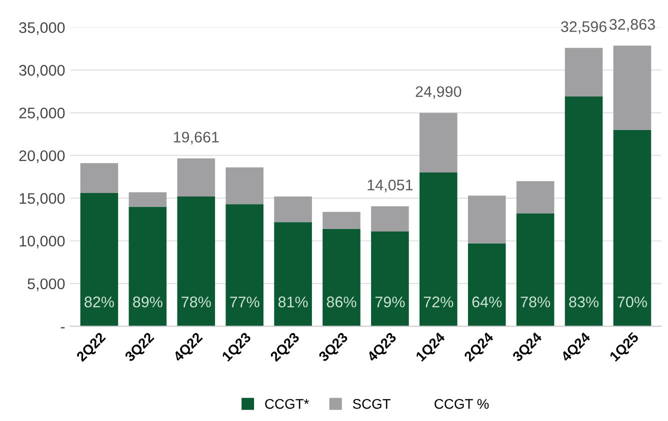 This screenshot has width=668, height=421. Describe the element at coordinates (42, 156) in the screenshot. I see `y-tick-label: 20,000` at that location.